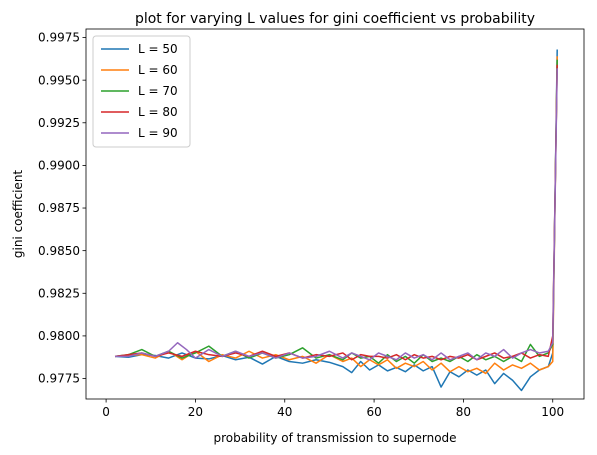 The image size is (597, 455). Describe the element at coordinates (373, 412) in the screenshot. I see `x-tick-label: 60` at that location.